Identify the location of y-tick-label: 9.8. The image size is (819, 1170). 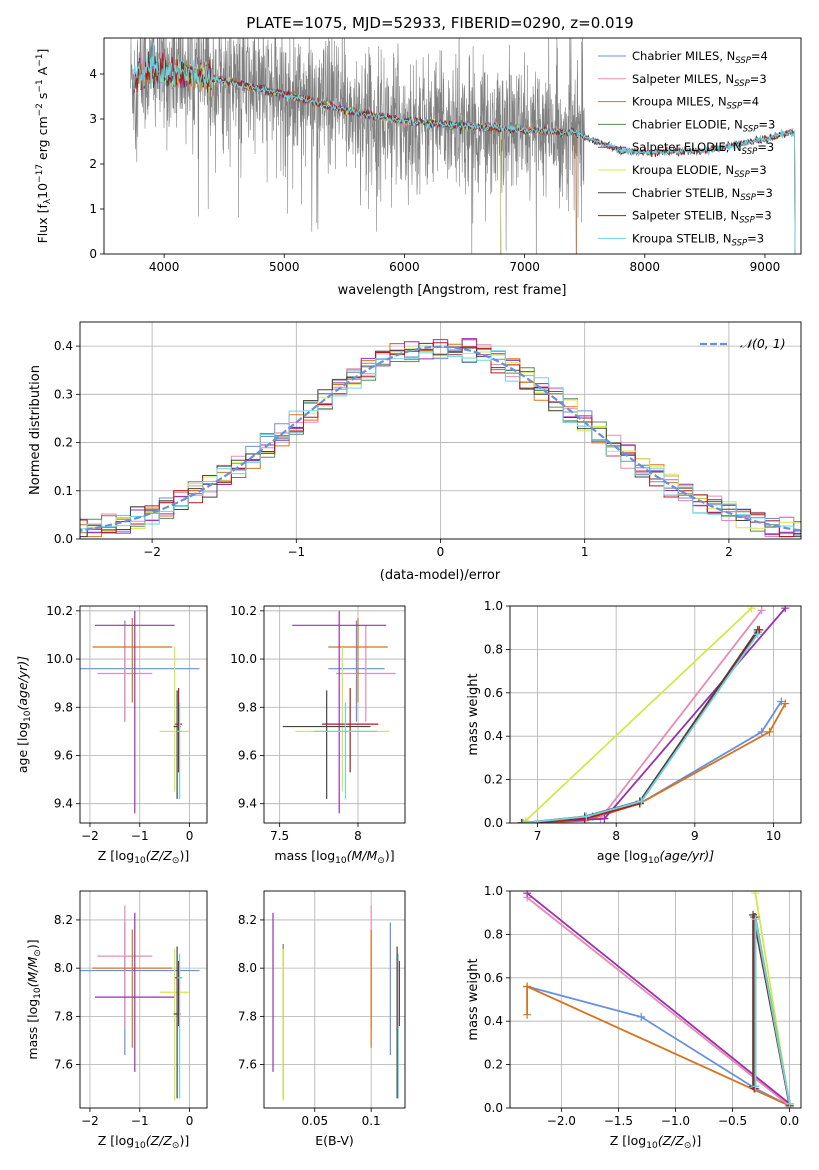
(247, 707).